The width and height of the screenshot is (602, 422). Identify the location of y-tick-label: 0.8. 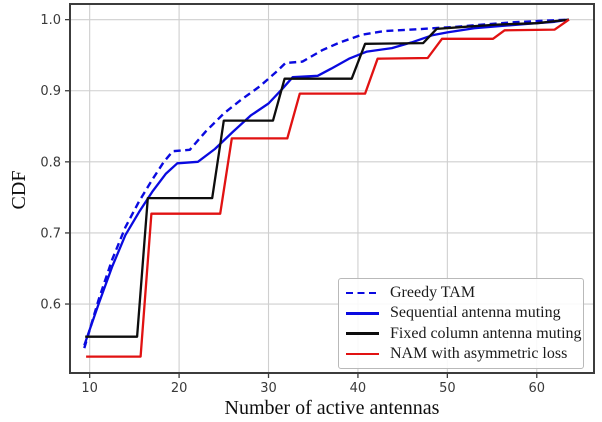
(50, 162).